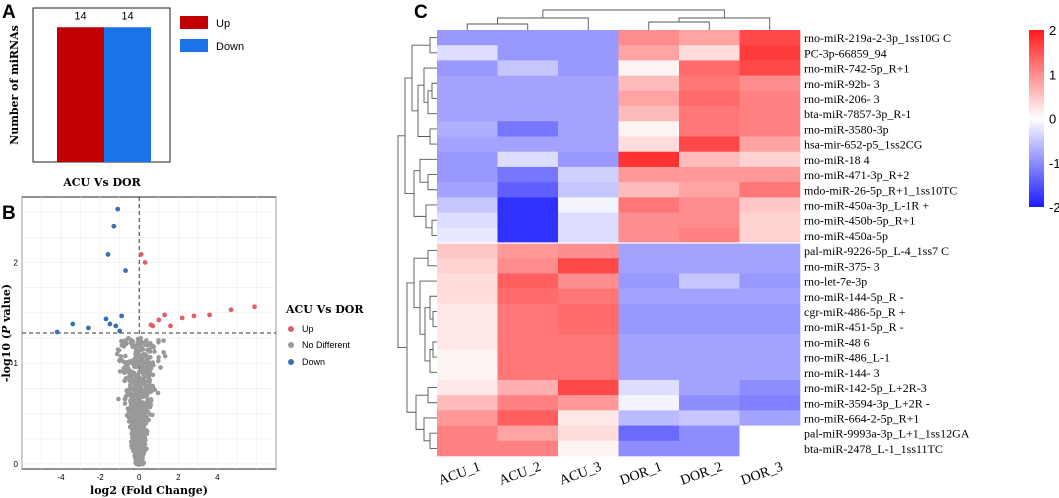 This screenshot has width=1059, height=498. I want to click on panel-b-label: B, so click(9, 213).